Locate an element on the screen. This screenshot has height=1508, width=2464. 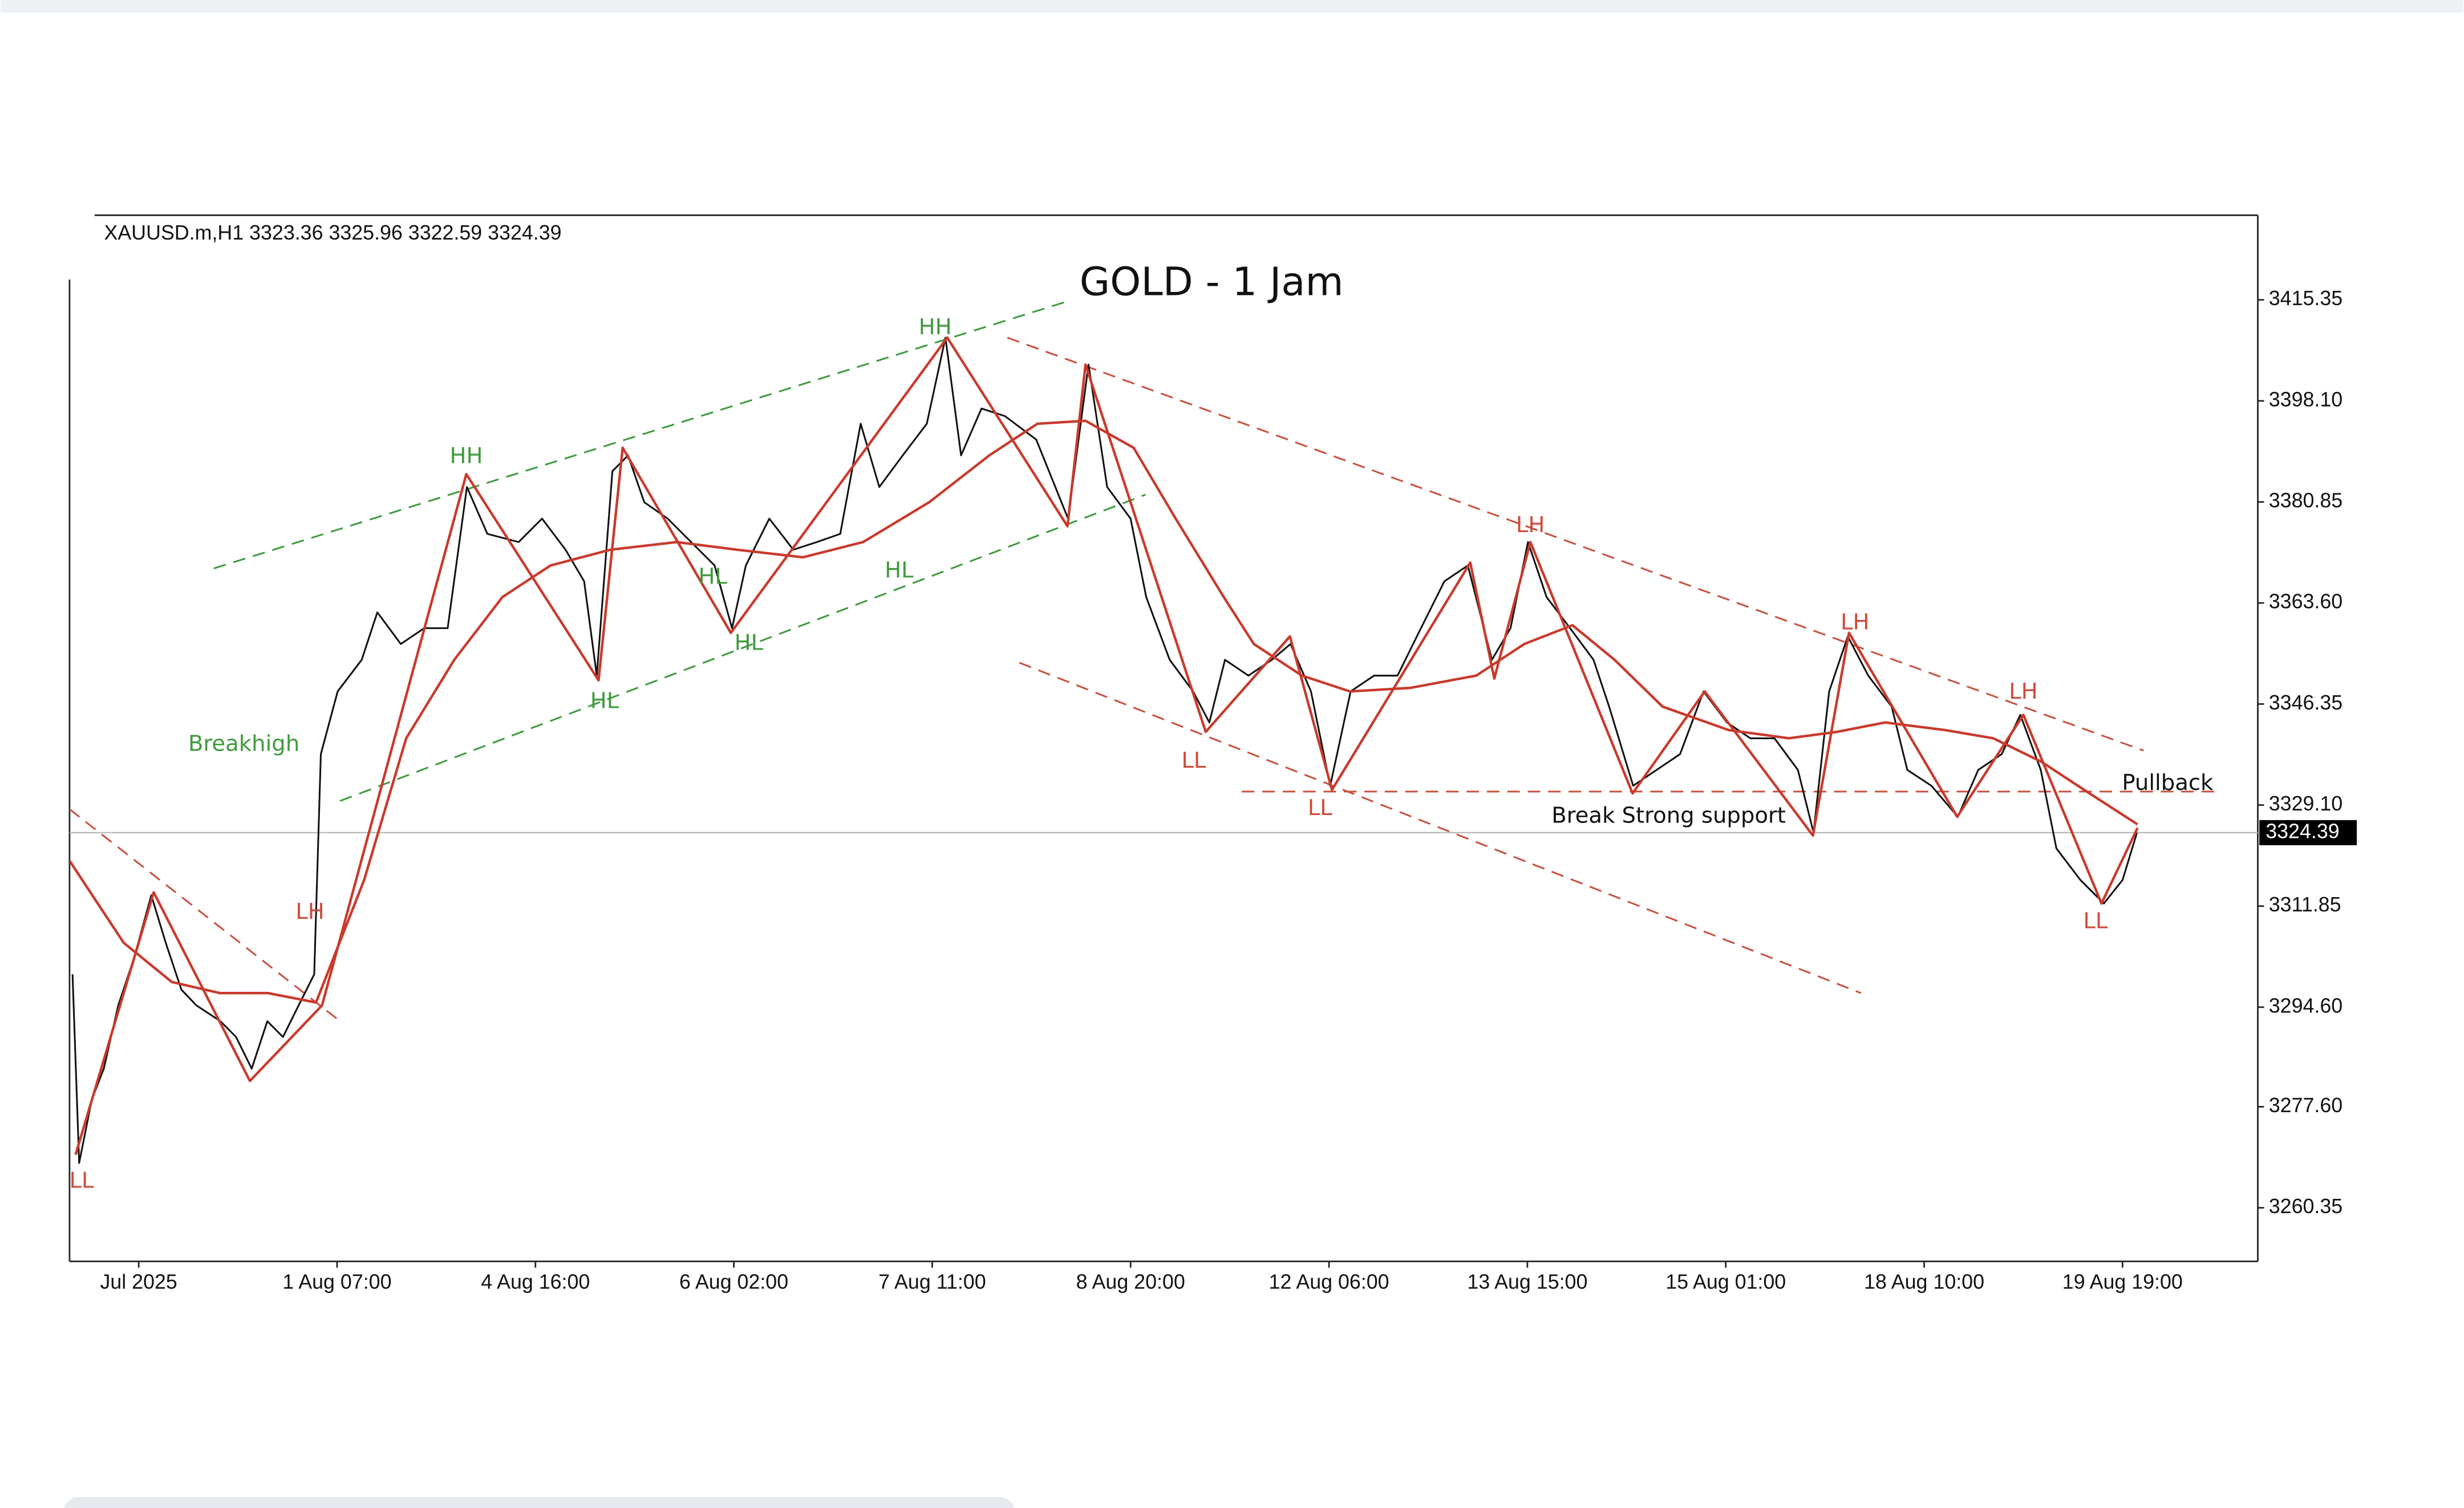
x-tick-label: 7 Aug 11:00 is located at coordinates (932, 1282).